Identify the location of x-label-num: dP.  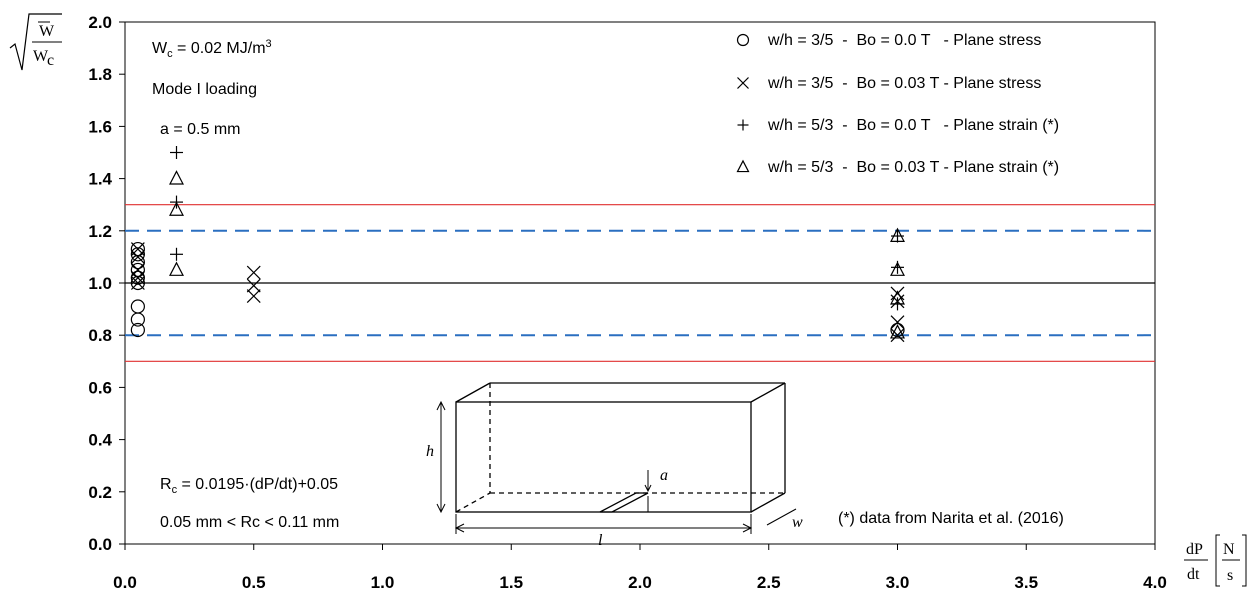
(1194, 549).